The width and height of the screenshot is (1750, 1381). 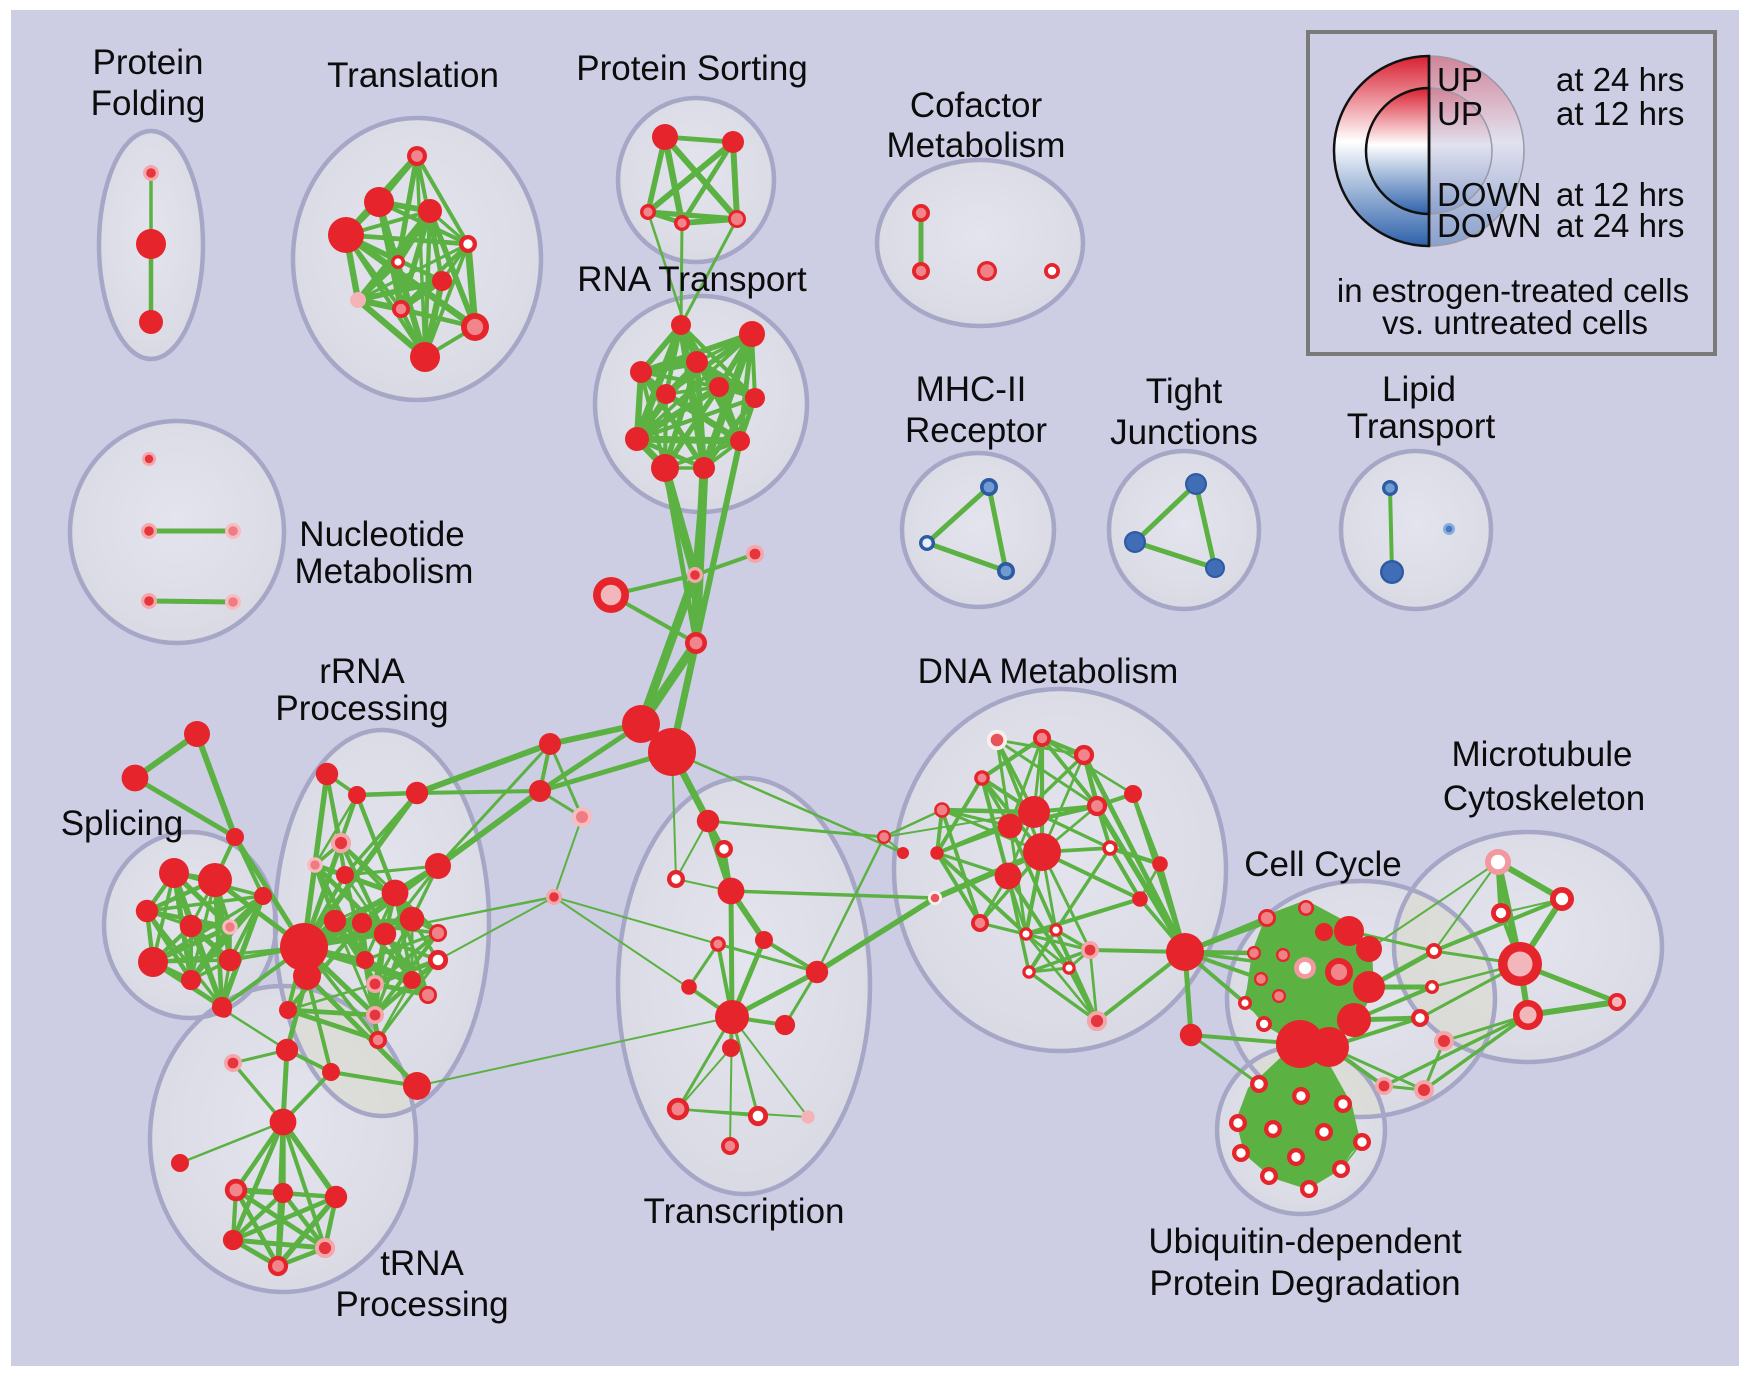 What do you see at coordinates (362, 671) in the screenshot?
I see `svg-text: rRNA` at bounding box center [362, 671].